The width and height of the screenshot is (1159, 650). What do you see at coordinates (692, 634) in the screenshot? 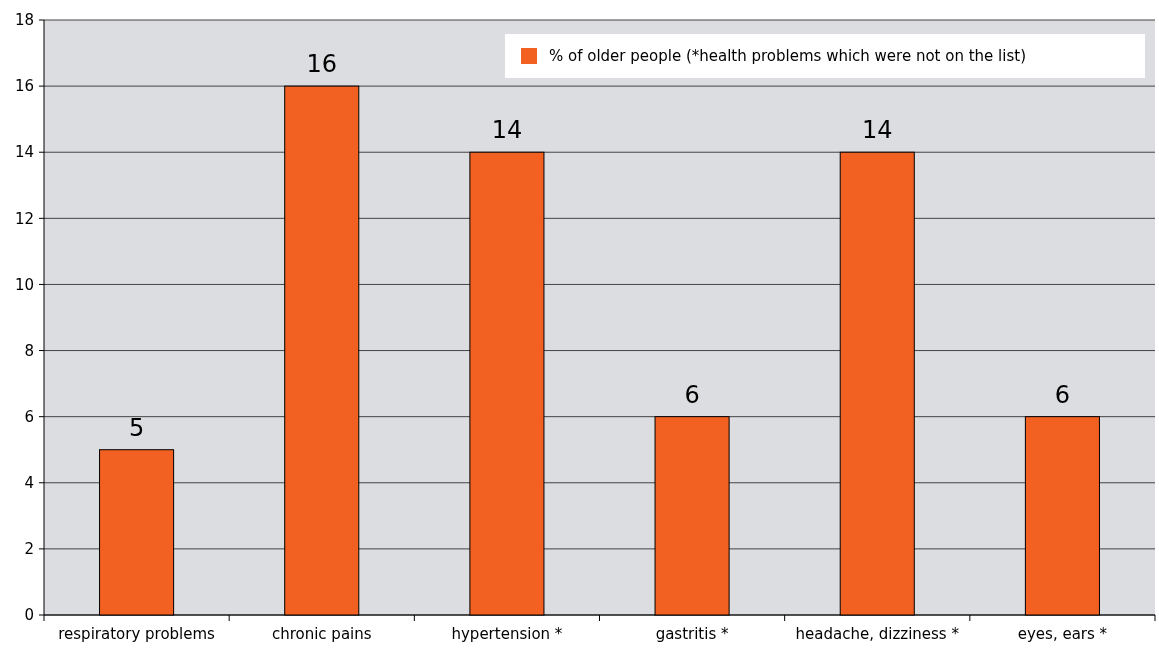
I see `x-tick-label: gastritis *` at bounding box center [692, 634].